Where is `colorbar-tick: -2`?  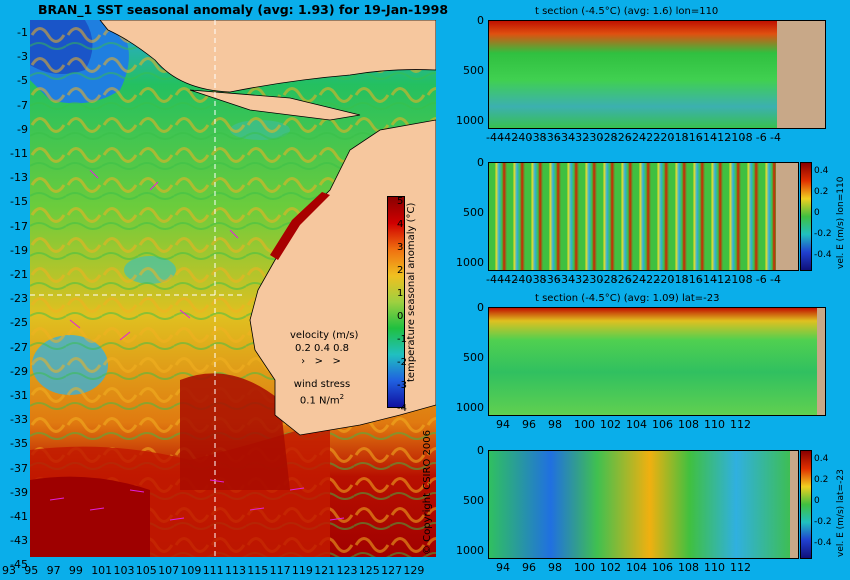 colorbar-tick: -2 is located at coordinates (402, 362).